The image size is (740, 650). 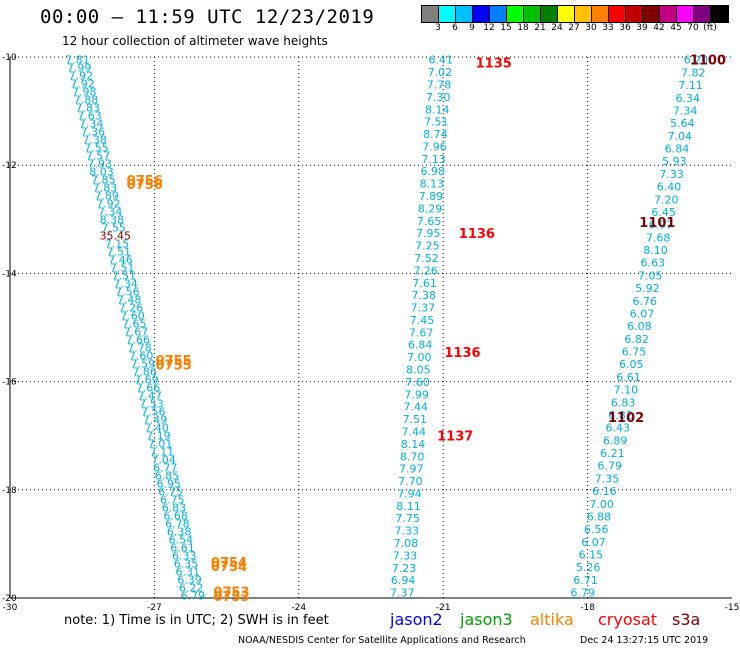 What do you see at coordinates (410, 481) in the screenshot?
I see `wave-height-value: 7.70` at bounding box center [410, 481].